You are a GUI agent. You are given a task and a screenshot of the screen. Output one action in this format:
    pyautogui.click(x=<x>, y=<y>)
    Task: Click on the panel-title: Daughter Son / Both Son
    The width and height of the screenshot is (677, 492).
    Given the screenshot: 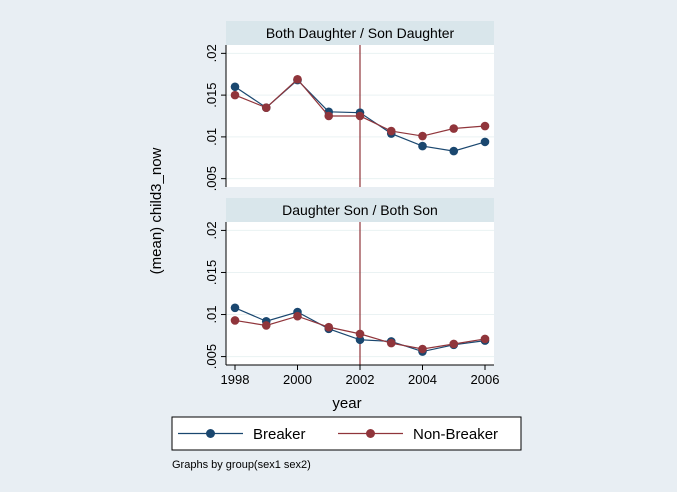 What is the action you would take?
    pyautogui.click(x=360, y=210)
    